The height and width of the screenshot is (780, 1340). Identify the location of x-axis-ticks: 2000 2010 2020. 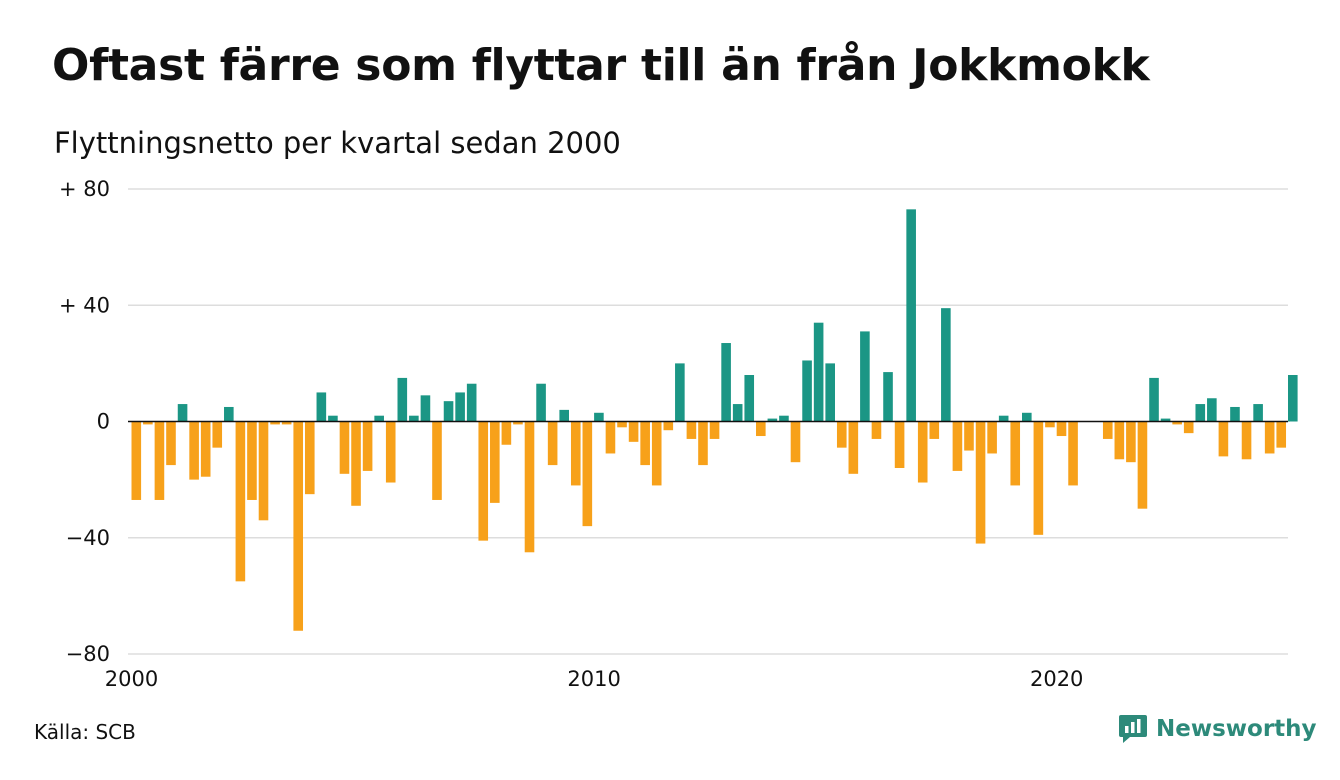
(594, 679).